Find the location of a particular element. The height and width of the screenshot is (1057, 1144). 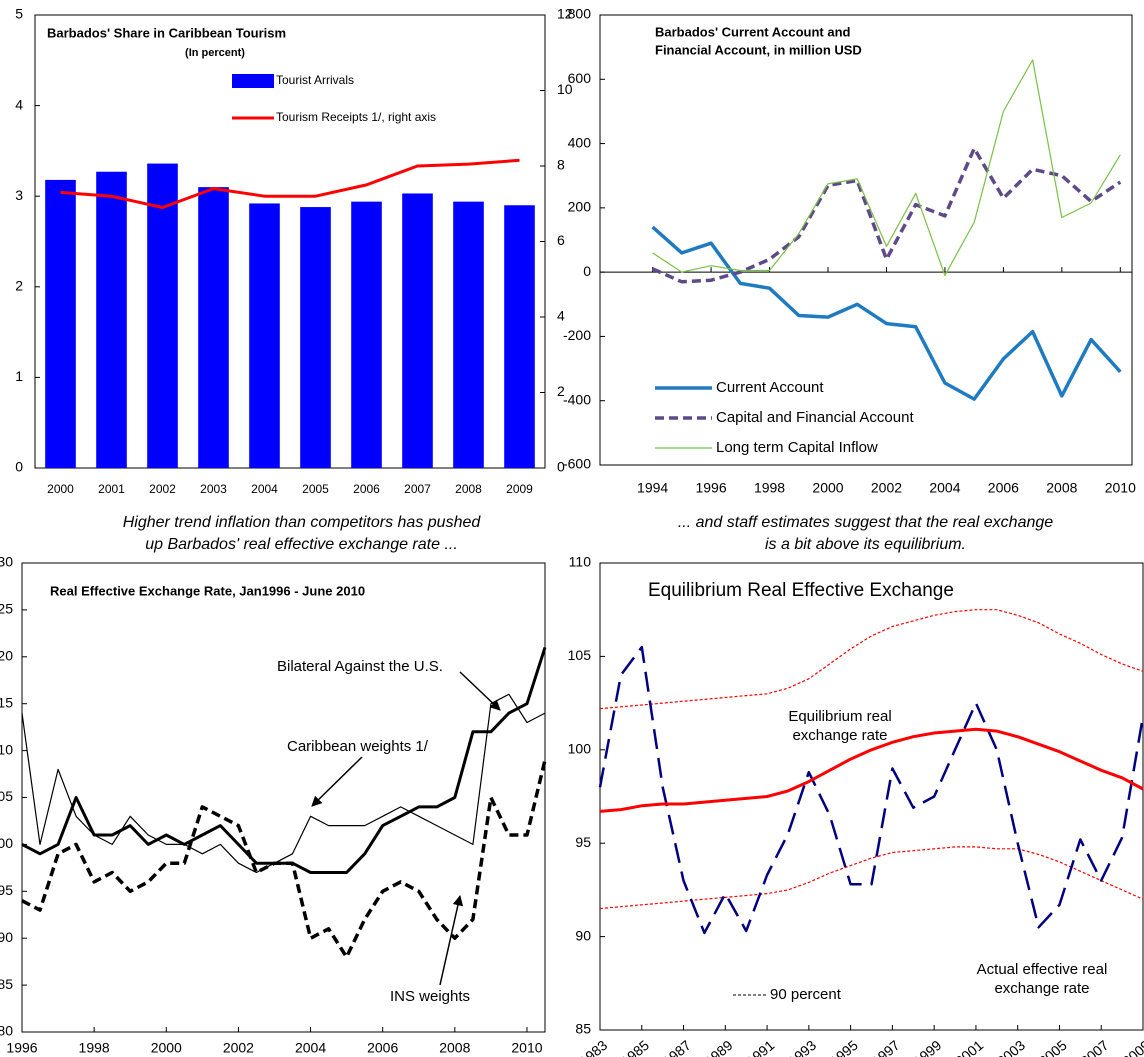

legend-label: Capital and Financial Account is located at coordinates (815, 417).